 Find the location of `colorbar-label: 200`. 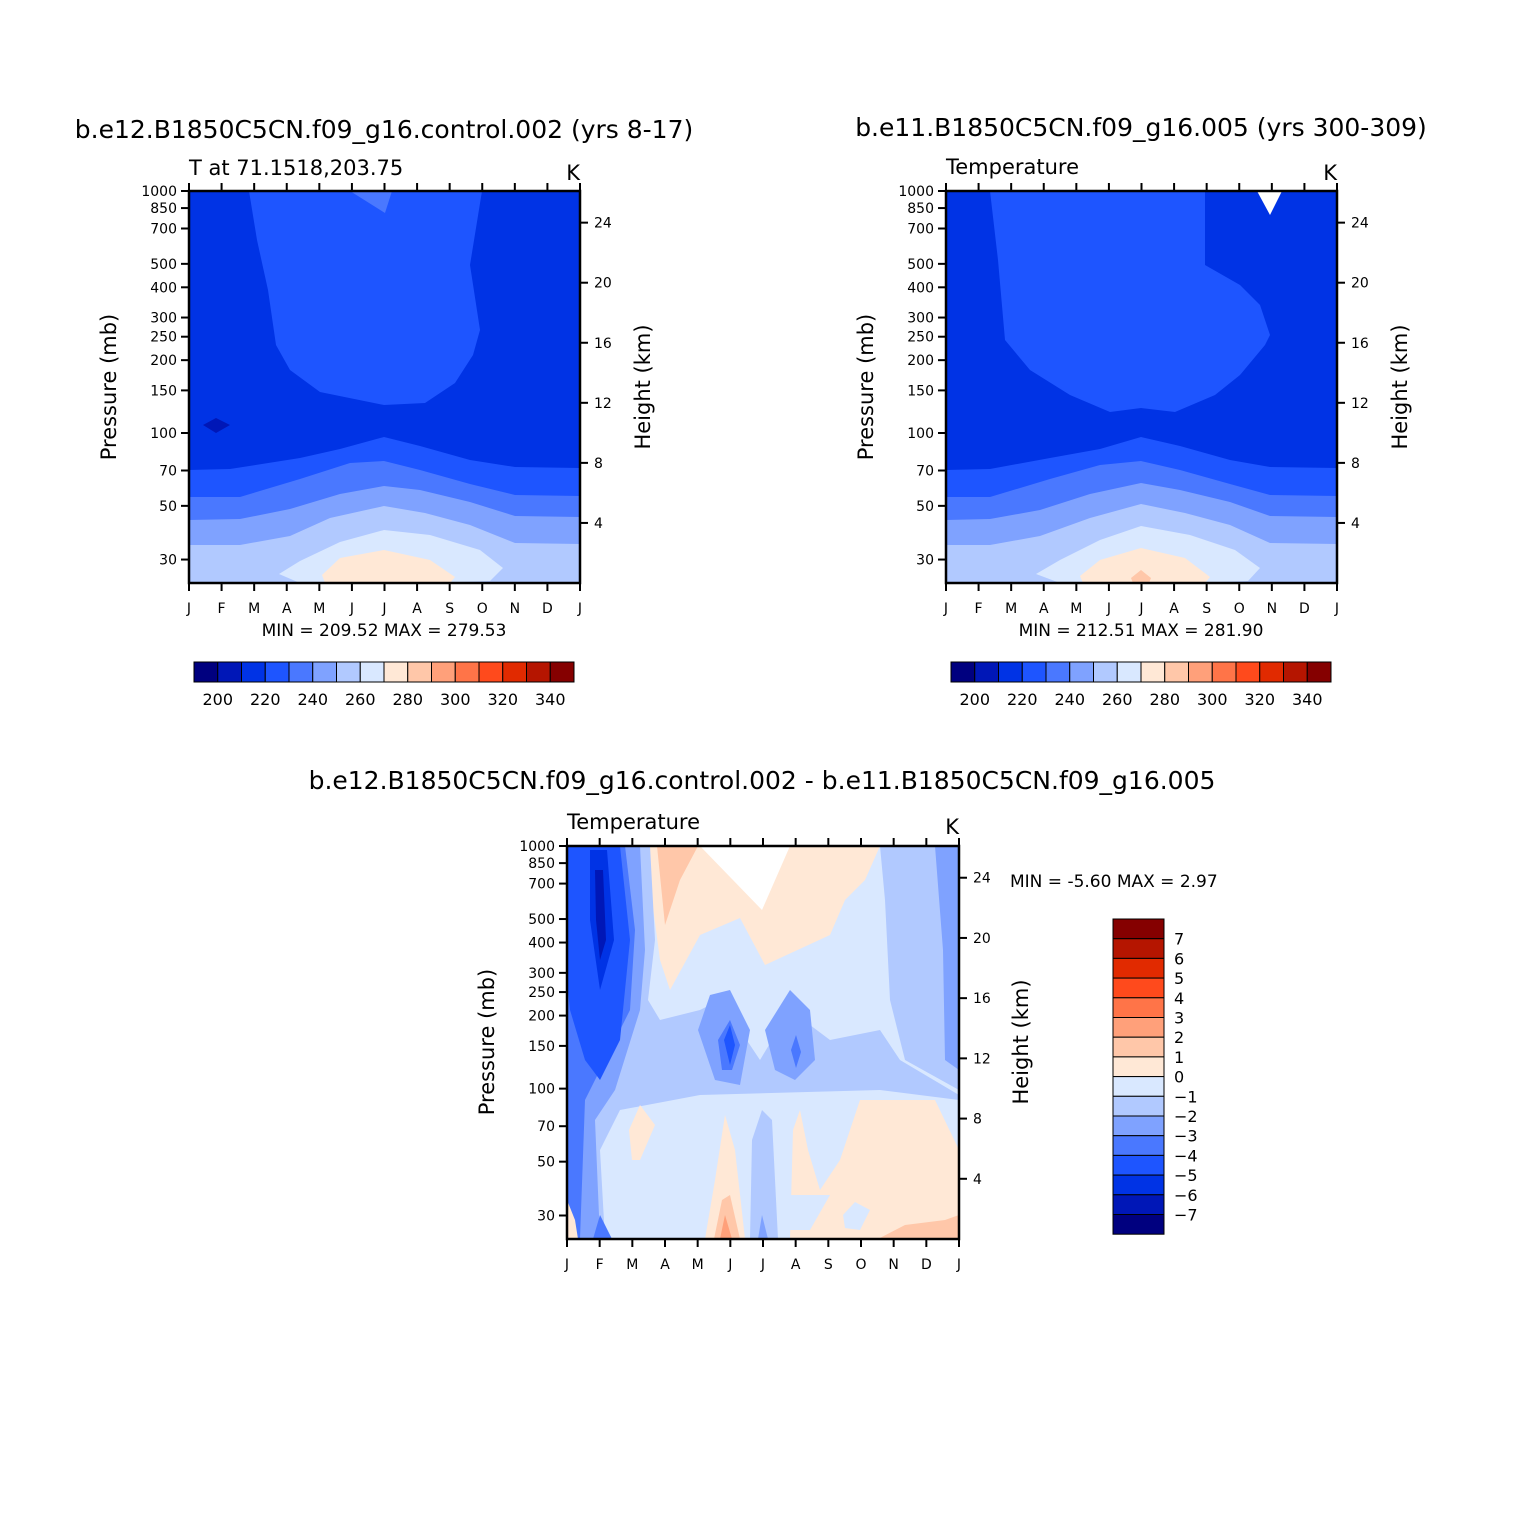

colorbar-label: 200 is located at coordinates (217, 699).